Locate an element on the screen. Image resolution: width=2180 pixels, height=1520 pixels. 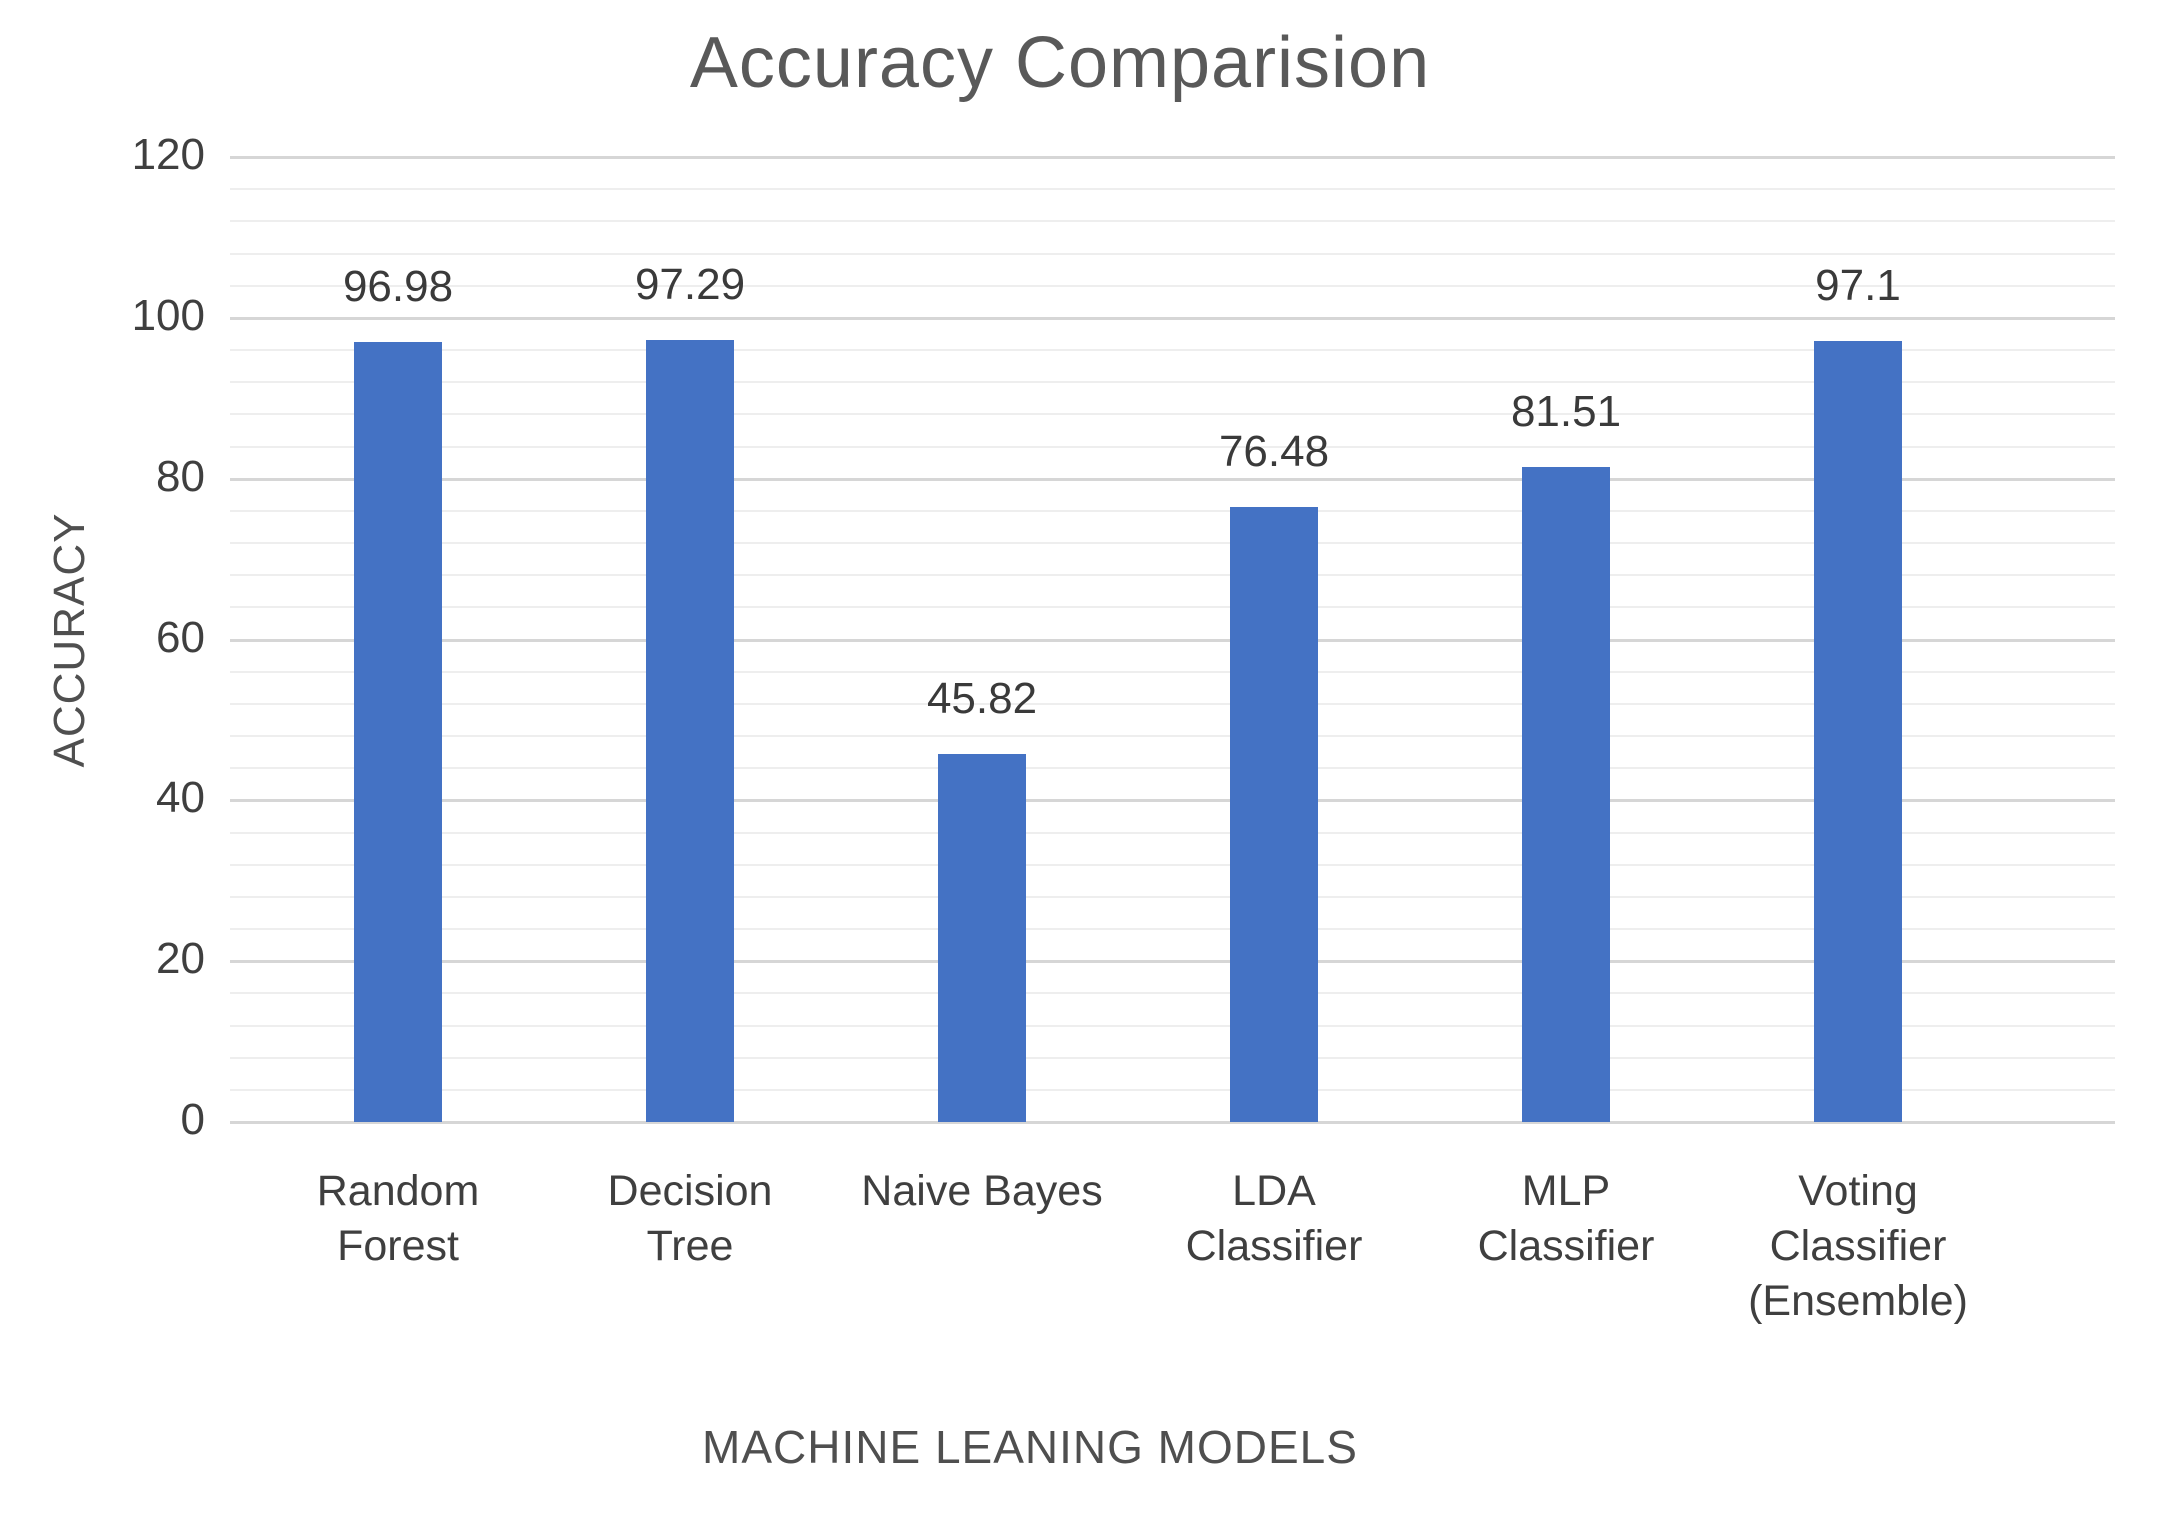
bar-value-label: 45.82 is located at coordinates (982, 698).